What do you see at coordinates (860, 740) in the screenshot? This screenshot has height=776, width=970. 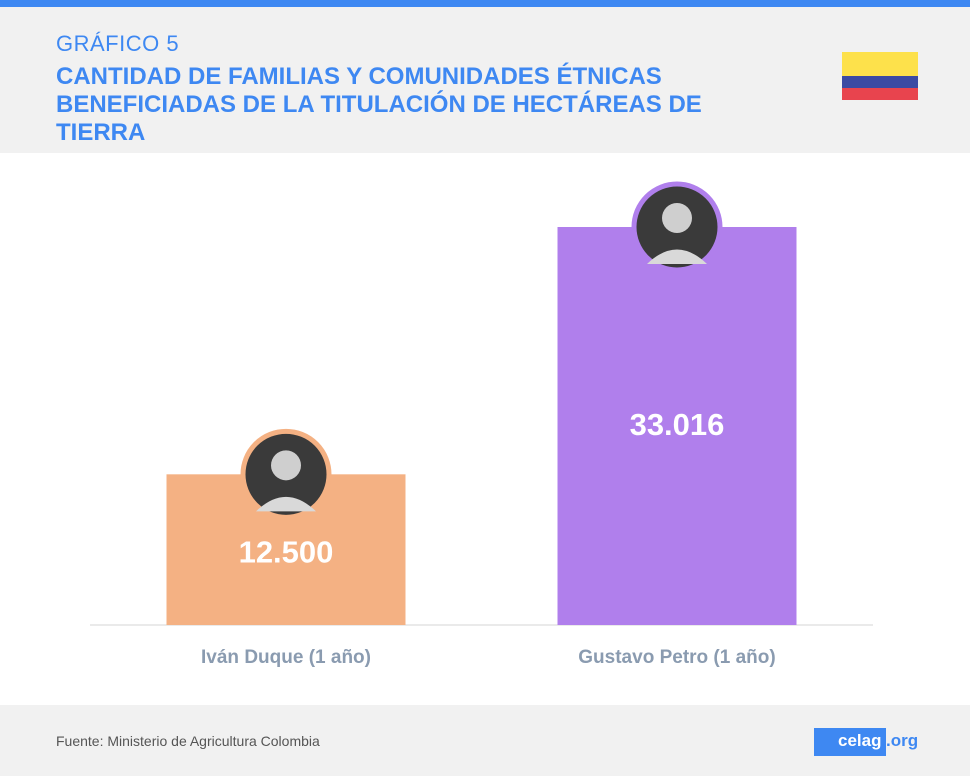 I see `logo-text: celag` at bounding box center [860, 740].